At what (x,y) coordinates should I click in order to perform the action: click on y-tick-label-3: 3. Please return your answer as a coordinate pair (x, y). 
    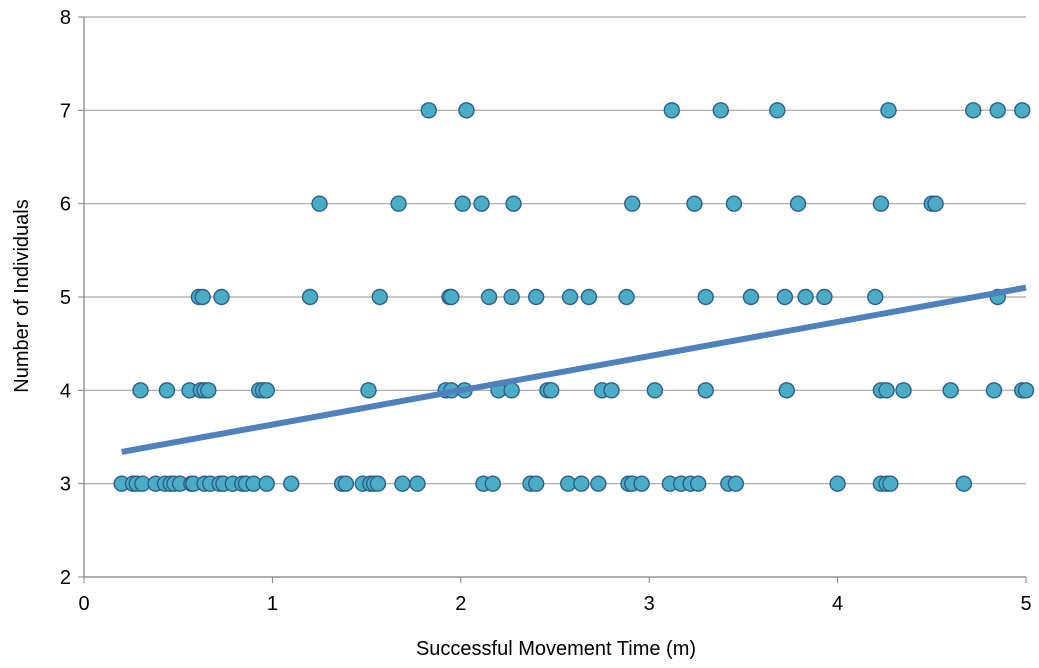
    Looking at the image, I should click on (65, 485).